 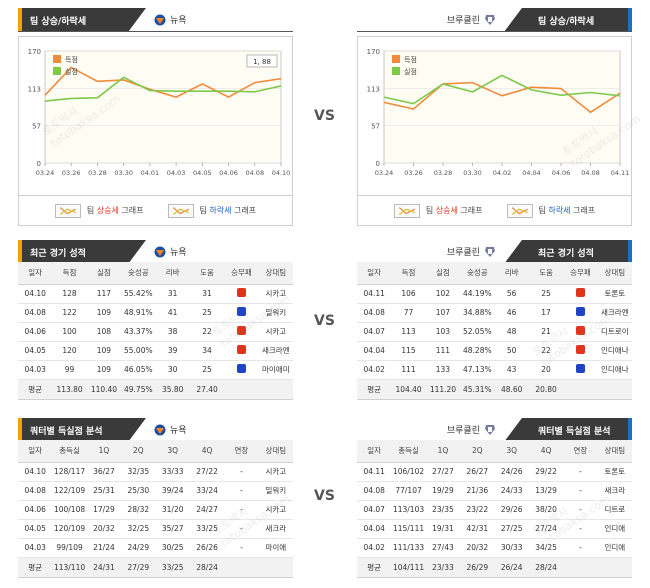 I want to click on table-cell: 디트로이, so click(x=614, y=332).